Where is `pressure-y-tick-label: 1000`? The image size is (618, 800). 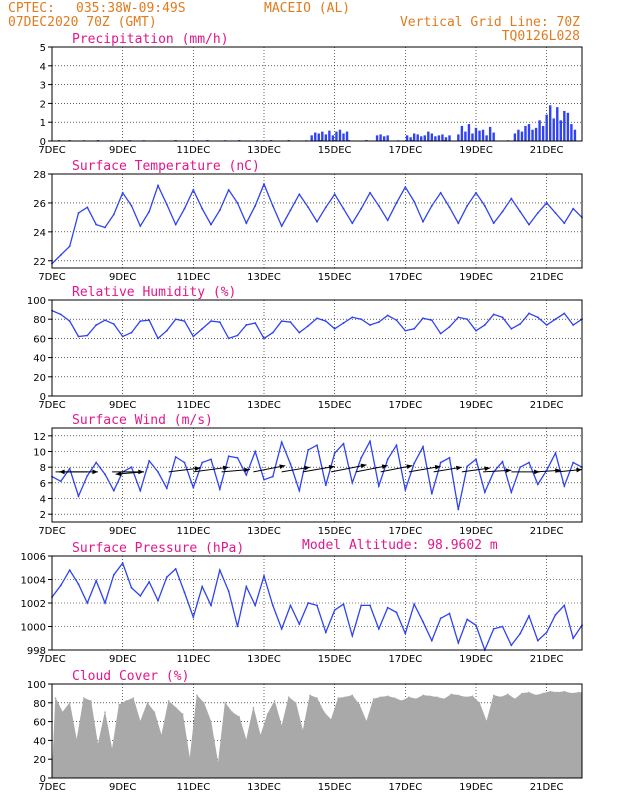 pressure-y-tick-label: 1000 is located at coordinates (33, 628).